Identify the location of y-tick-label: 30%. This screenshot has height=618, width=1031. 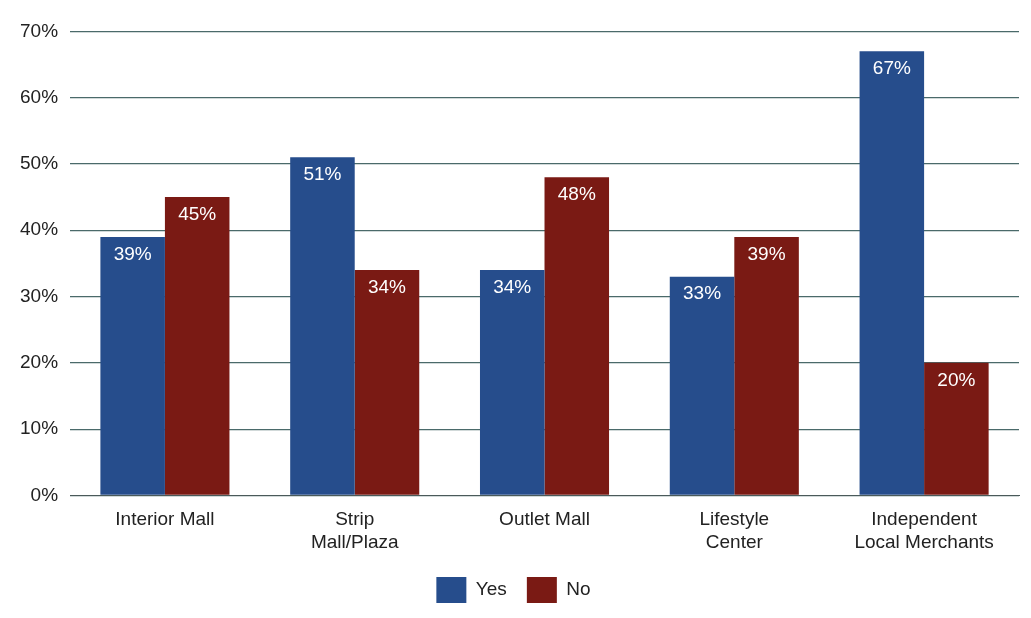
(39, 295).